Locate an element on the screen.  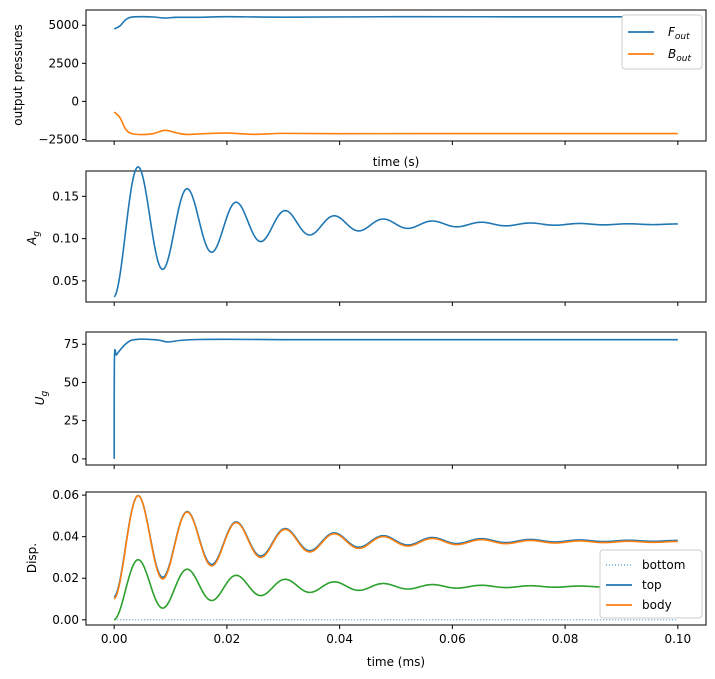
series-line-f is located at coordinates (395, 22).